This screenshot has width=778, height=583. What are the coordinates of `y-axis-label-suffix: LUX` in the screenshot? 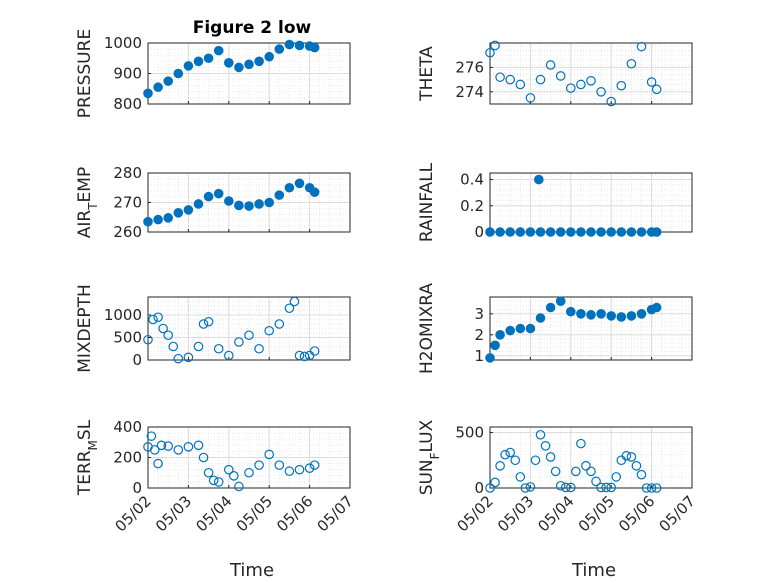 It's located at (427, 435).